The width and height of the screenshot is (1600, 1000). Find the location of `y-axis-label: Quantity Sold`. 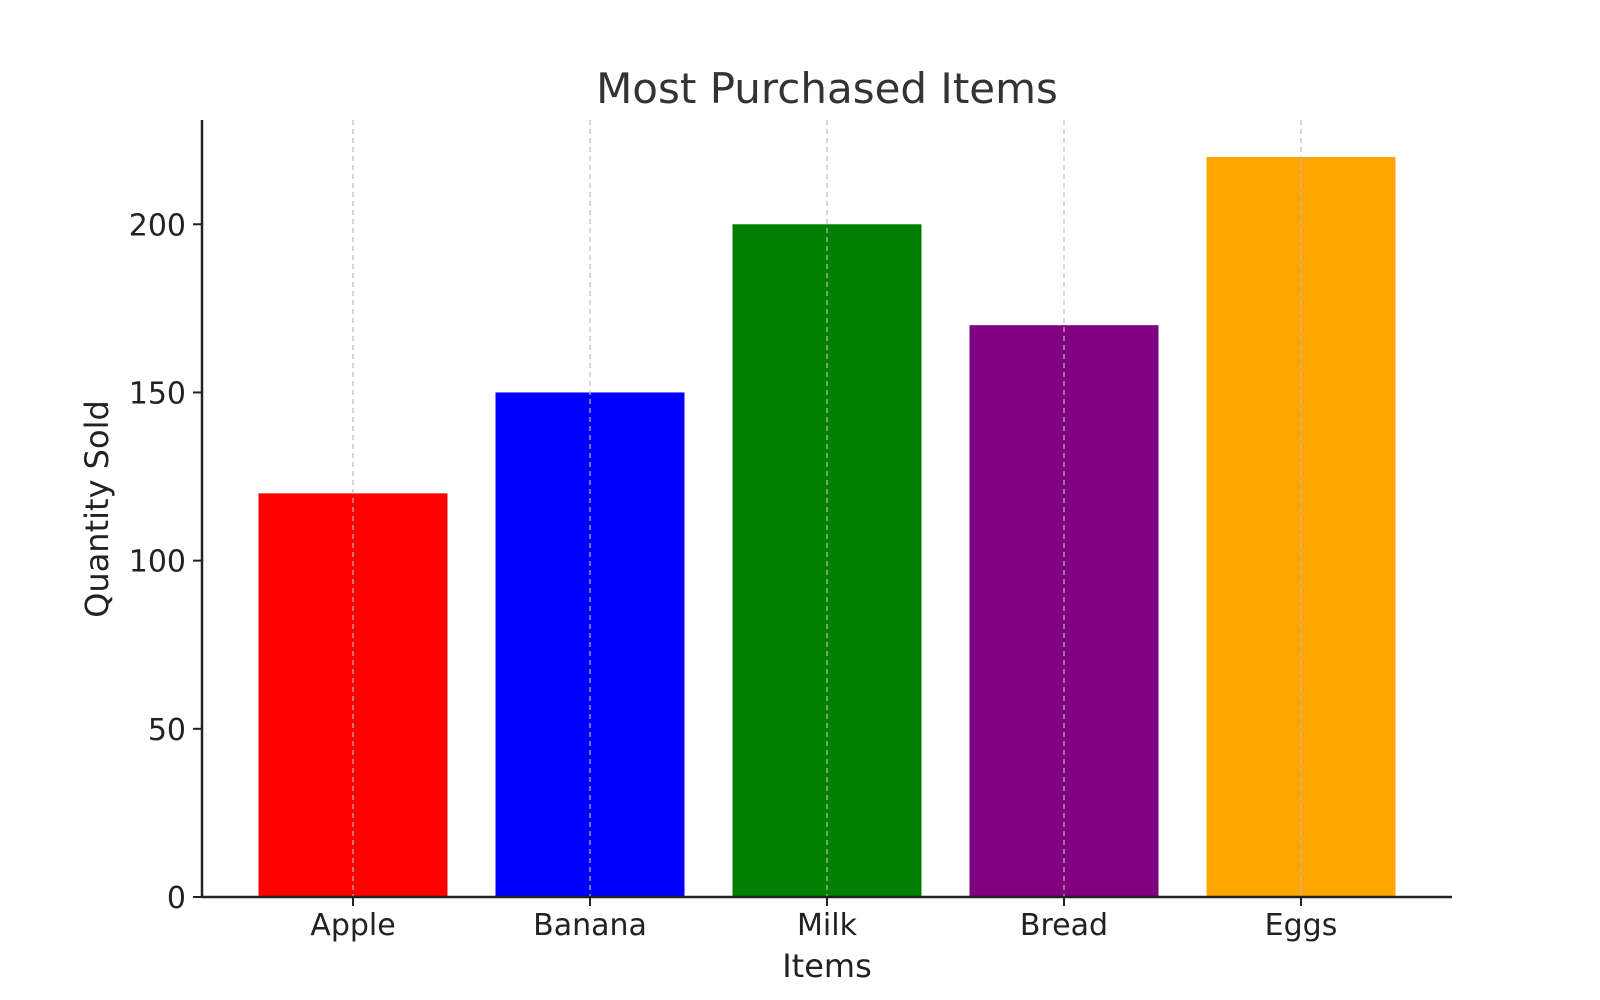

y-axis-label: Quantity Sold is located at coordinates (97, 509).